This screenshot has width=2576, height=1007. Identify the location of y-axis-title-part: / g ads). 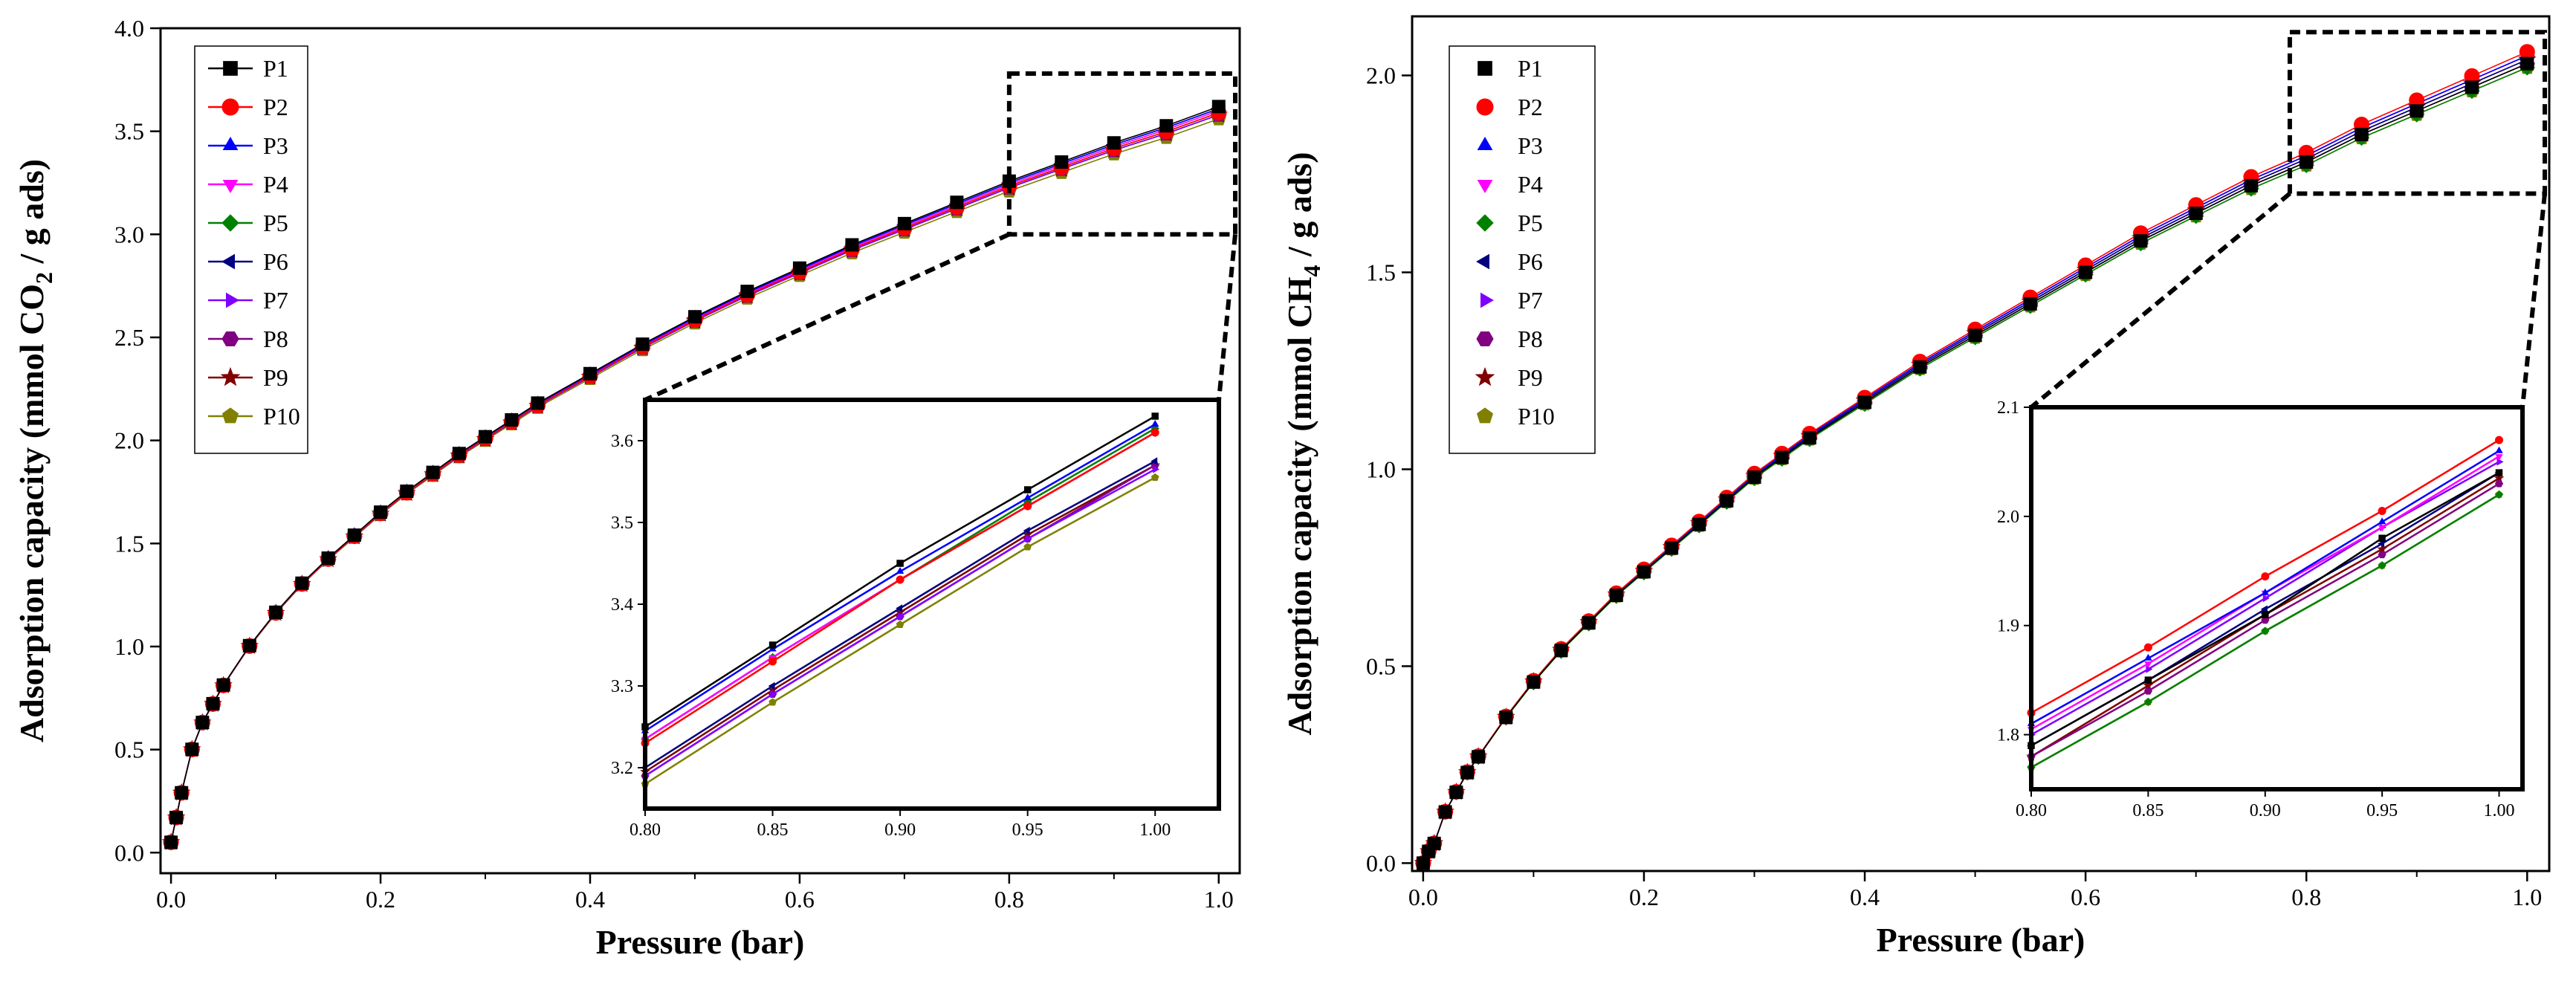
(1299, 208).